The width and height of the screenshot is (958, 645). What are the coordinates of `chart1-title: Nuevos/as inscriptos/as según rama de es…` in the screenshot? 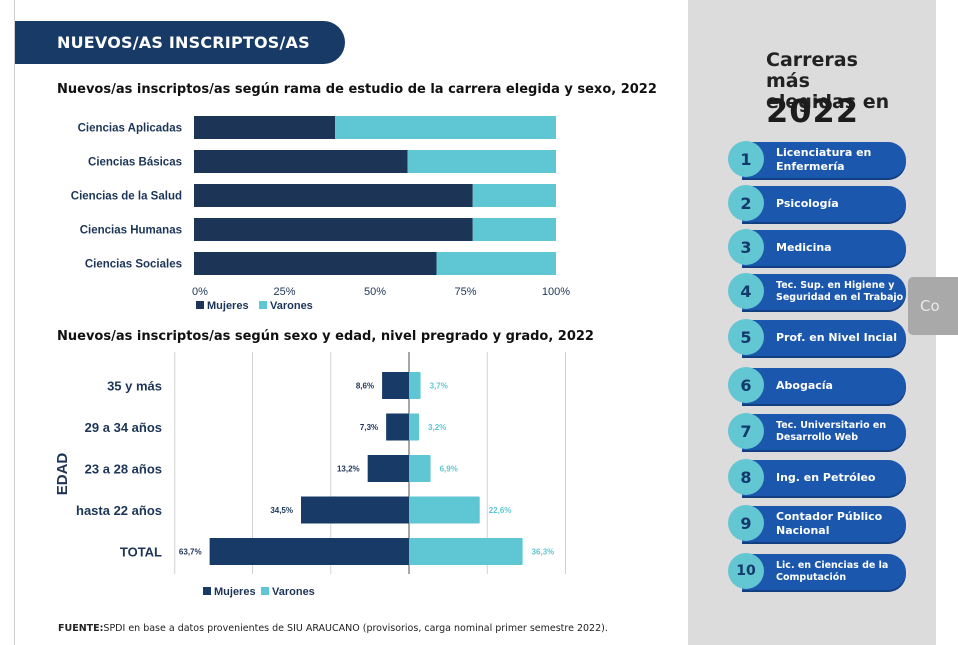 It's located at (357, 89).